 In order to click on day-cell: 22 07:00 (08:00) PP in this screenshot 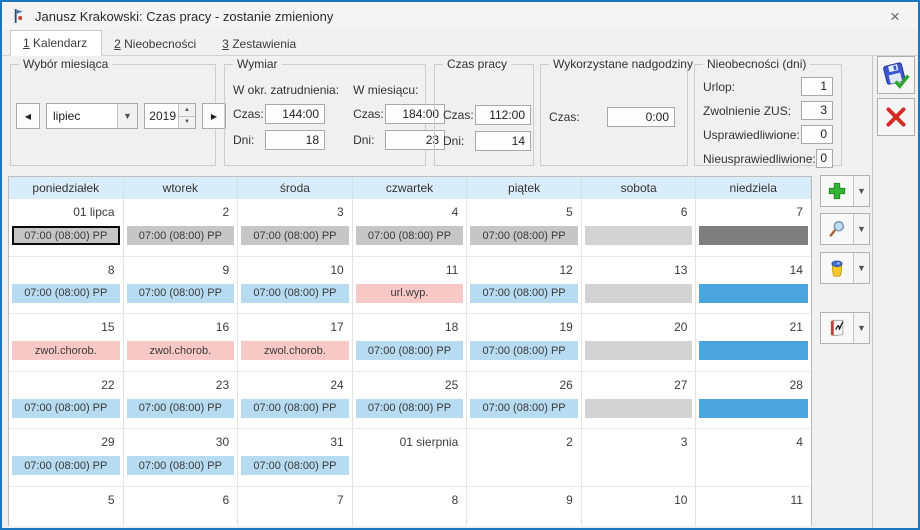, I will do `click(66, 400)`.